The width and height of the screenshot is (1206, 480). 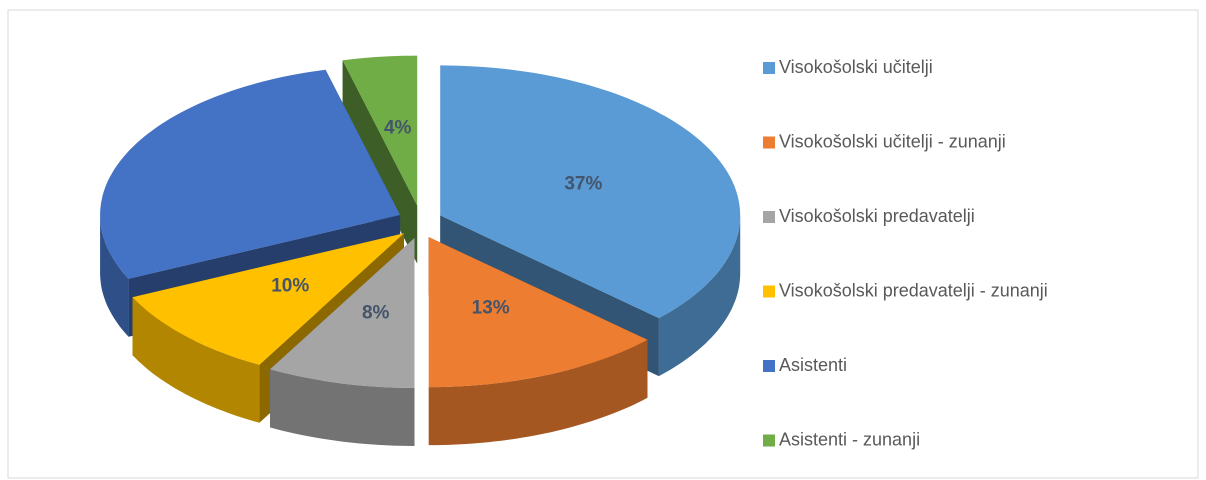 What do you see at coordinates (376, 313) in the screenshot?
I see `data-label: 8%` at bounding box center [376, 313].